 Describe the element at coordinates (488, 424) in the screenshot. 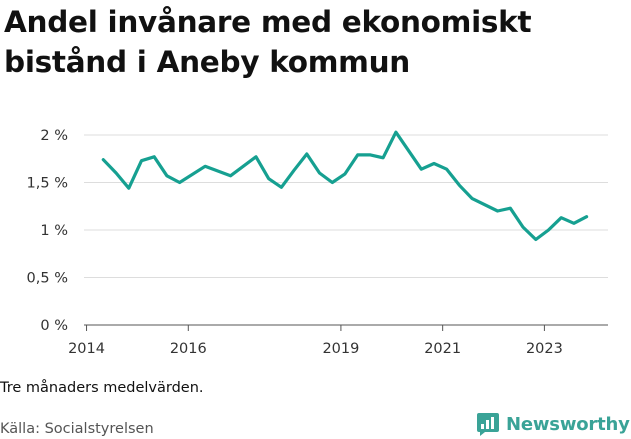

I see `newsworthy-bar-chart-icon` at that location.